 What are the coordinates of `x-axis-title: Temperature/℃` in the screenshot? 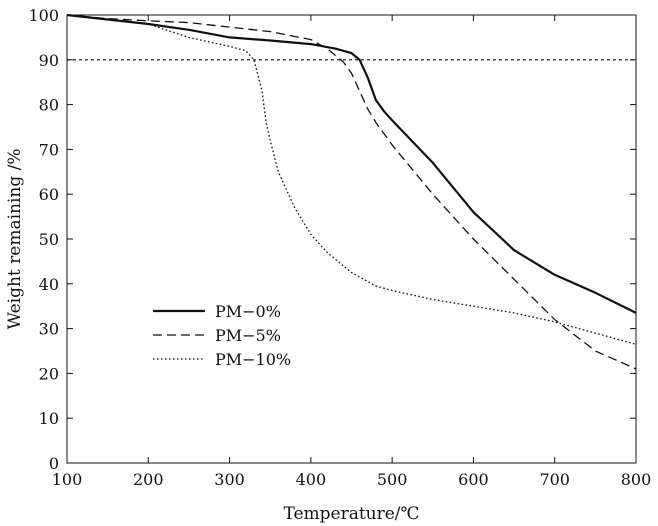 It's located at (351, 514).